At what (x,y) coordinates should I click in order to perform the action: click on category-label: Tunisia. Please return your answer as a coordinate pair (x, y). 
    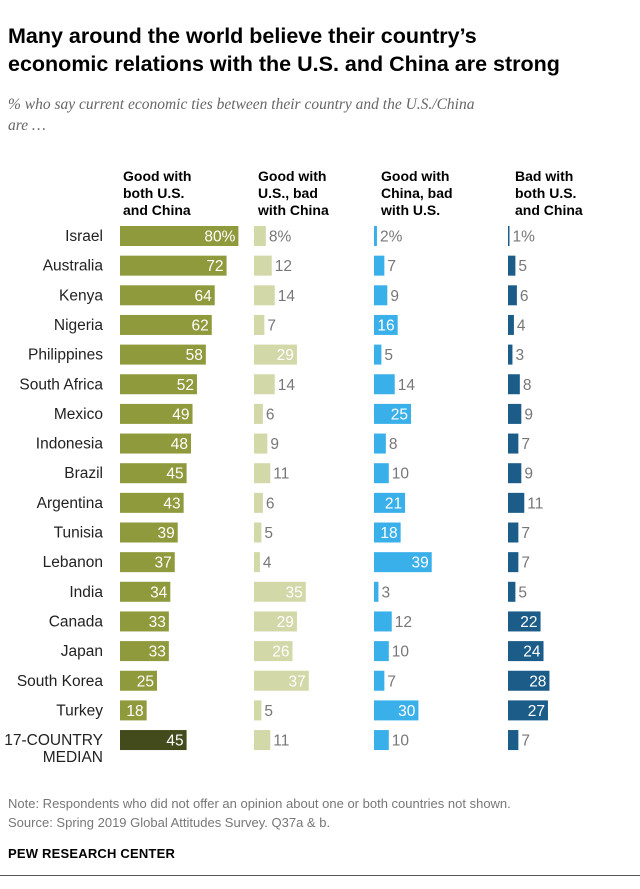
    Looking at the image, I should click on (79, 533).